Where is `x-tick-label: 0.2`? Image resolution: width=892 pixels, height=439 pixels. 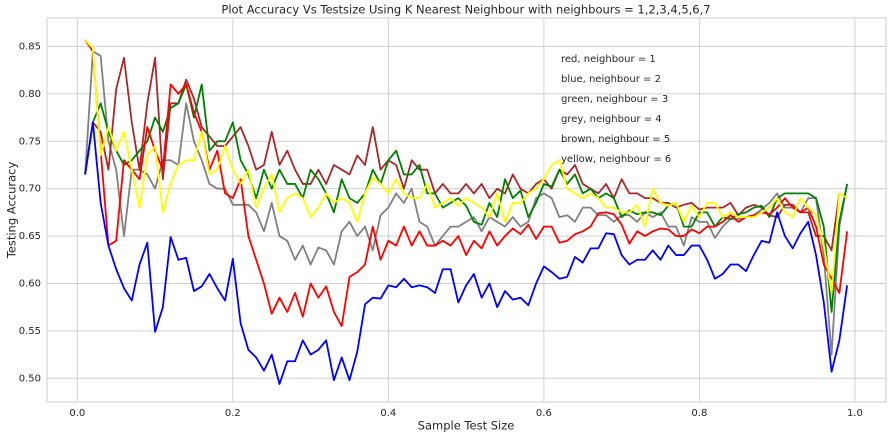 x-tick-label: 0.2 is located at coordinates (233, 413).